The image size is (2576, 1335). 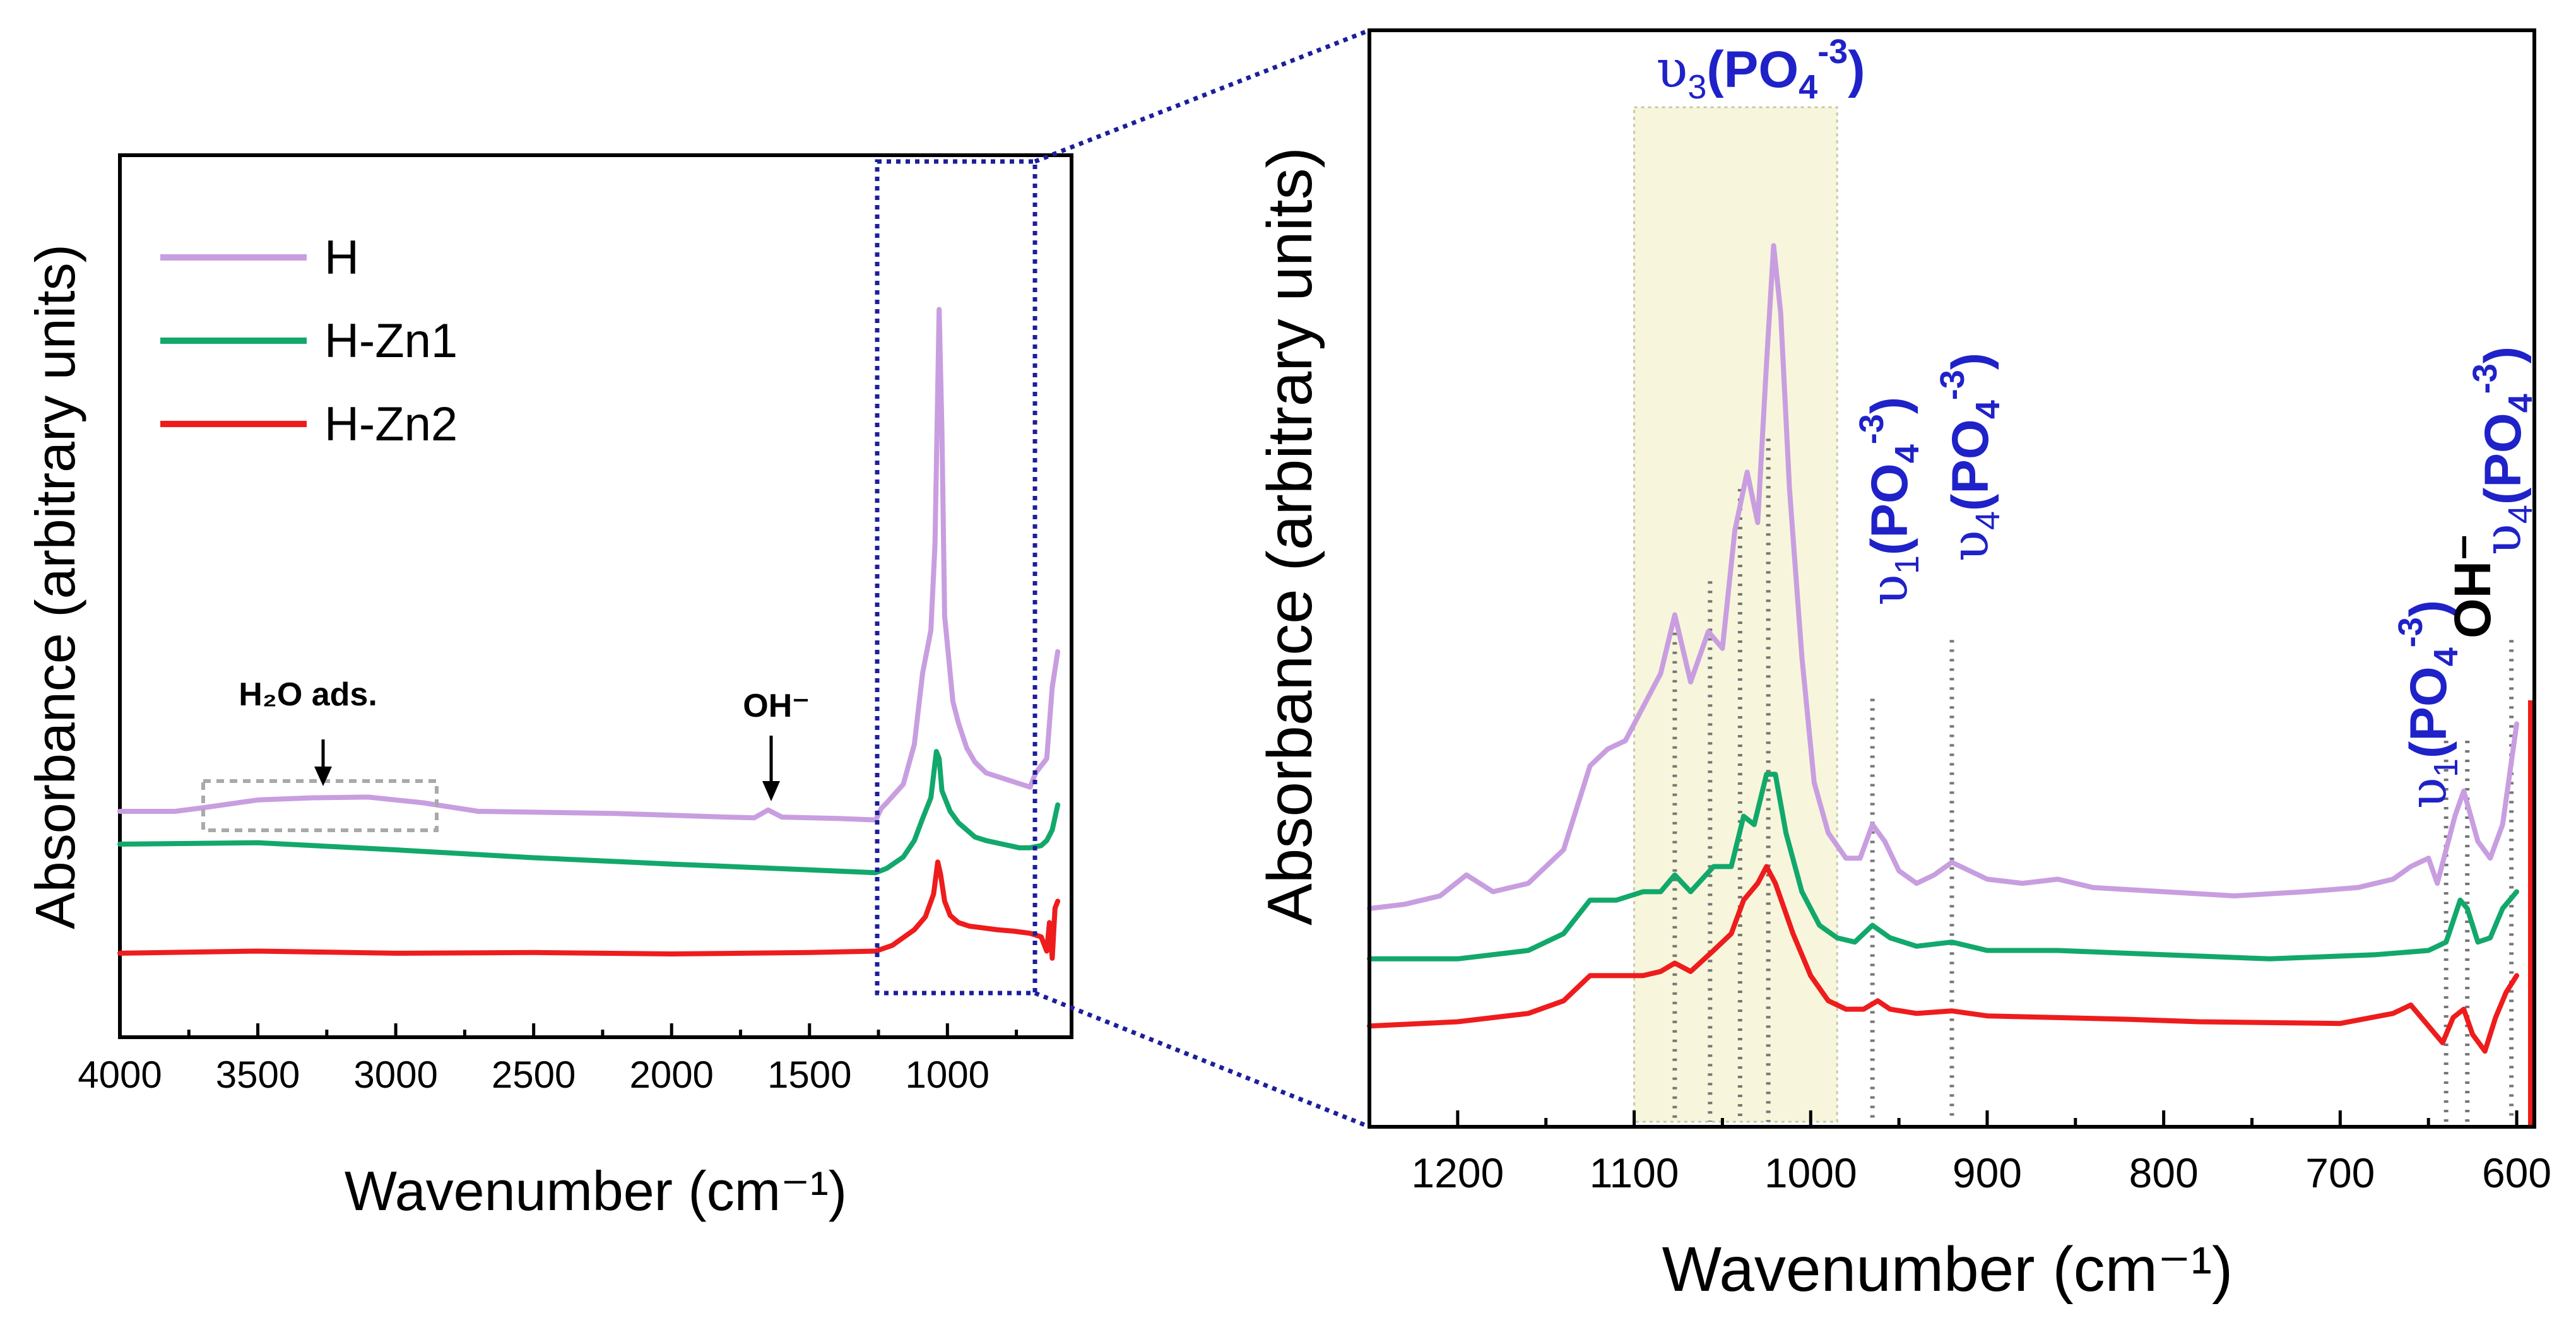 What do you see at coordinates (1890, 590) in the screenshot?
I see `v1-nu: υ` at bounding box center [1890, 590].